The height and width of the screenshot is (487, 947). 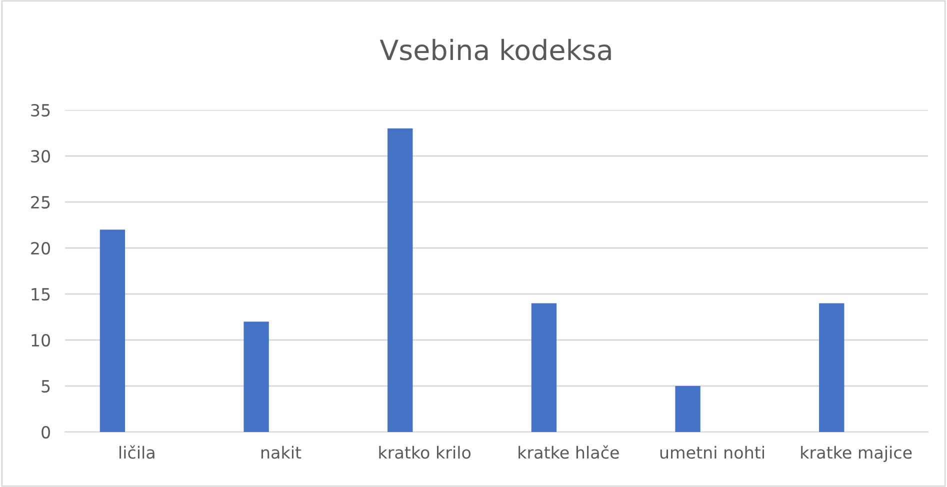 What do you see at coordinates (495, 49) in the screenshot?
I see `chart-title: Vsebina kodeksa` at bounding box center [495, 49].